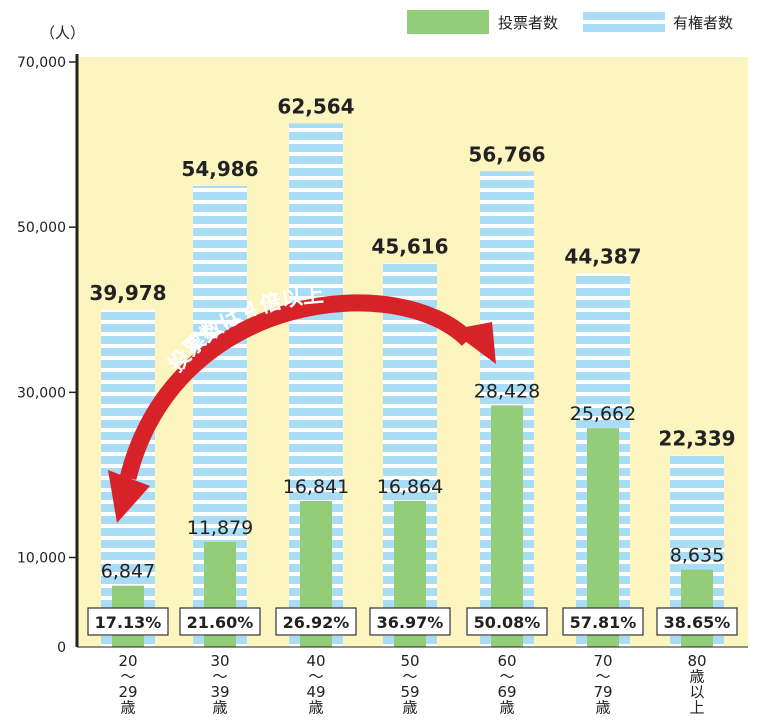 The height and width of the screenshot is (725, 764). I want to click on registered-value-label: 39,978, so click(127, 293).